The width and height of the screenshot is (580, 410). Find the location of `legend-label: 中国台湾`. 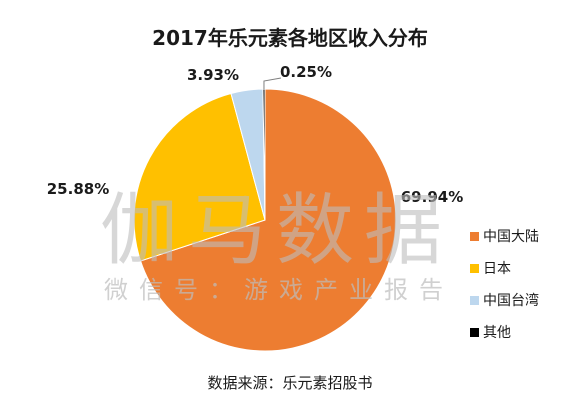

legend-label: 中国台湾 is located at coordinates (511, 301).